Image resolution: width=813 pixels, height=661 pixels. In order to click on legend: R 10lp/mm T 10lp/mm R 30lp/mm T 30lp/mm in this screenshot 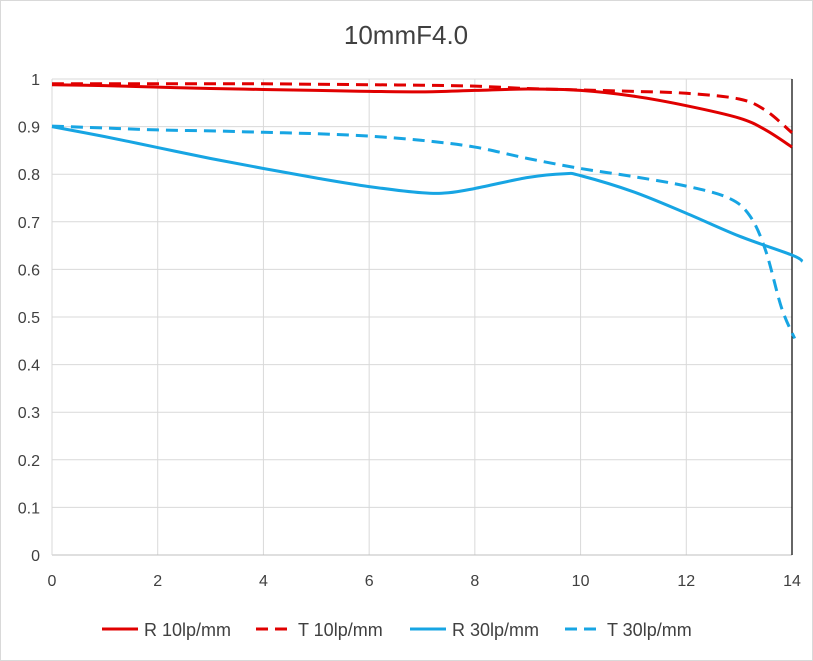, I will do `click(397, 630)`.